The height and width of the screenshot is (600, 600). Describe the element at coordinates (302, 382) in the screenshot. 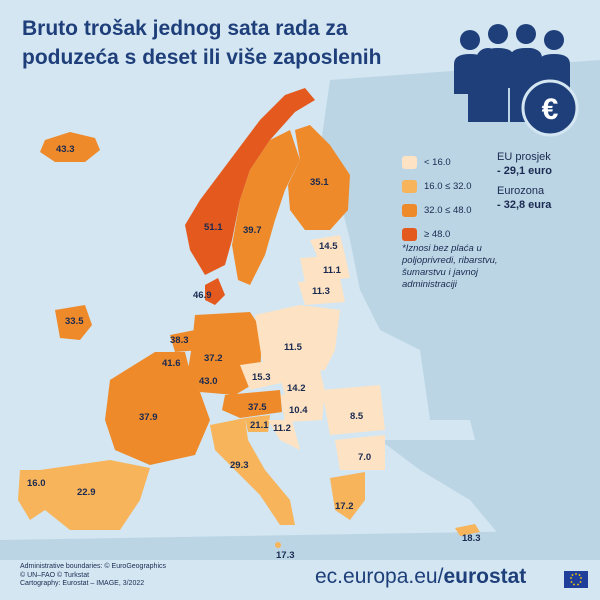

I see `region-slovakia` at that location.